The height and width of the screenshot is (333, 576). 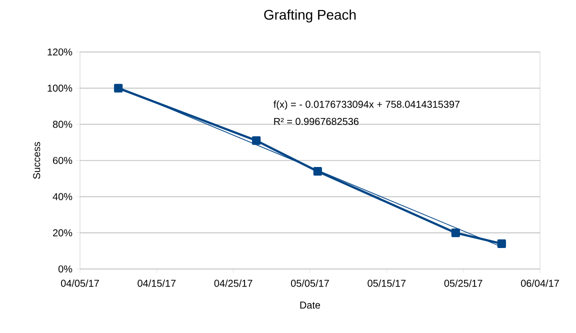 I want to click on annotation: f(x) = - 0.0176733094x + 758.0414315397, so click(x=367, y=105).